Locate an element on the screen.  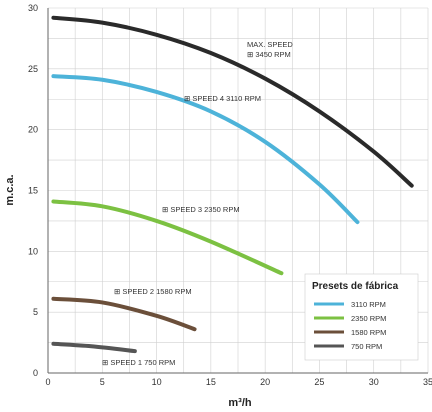
y-tick-label: 5 is located at coordinates (35, 312).